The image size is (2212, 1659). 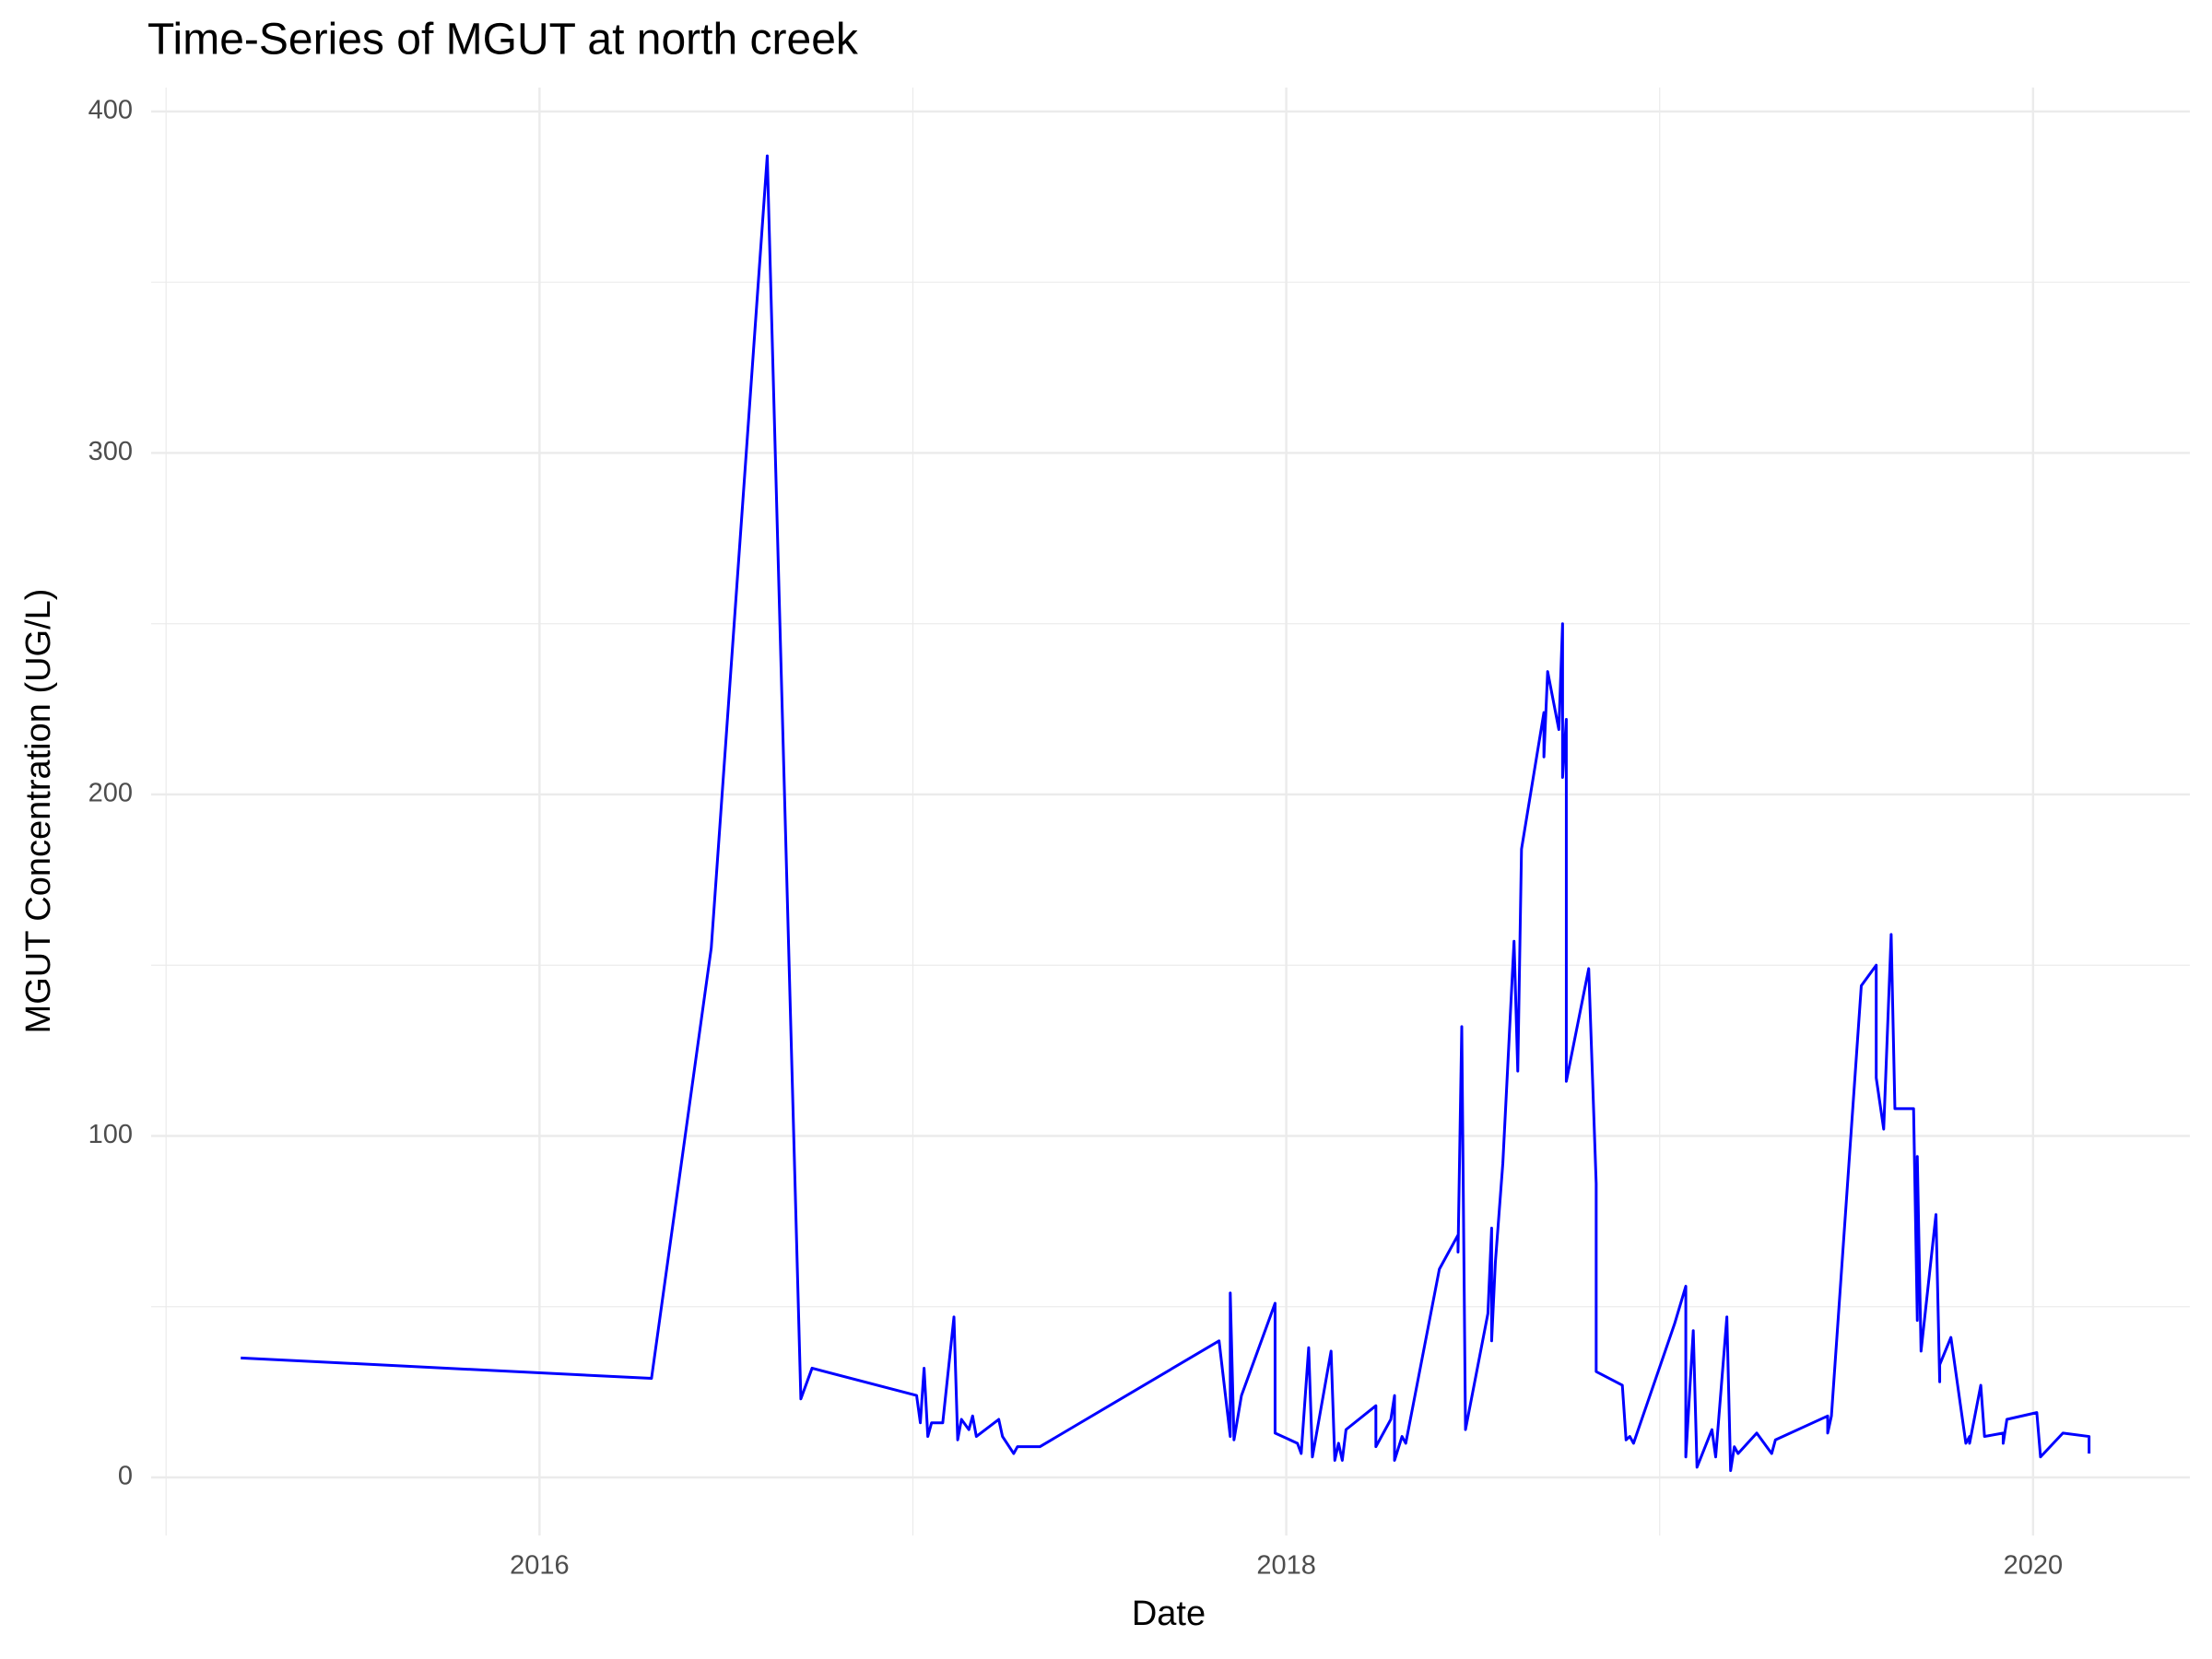 What do you see at coordinates (38, 811) in the screenshot?
I see `y-axis-title: MGUT Concentration (UG/L)` at bounding box center [38, 811].